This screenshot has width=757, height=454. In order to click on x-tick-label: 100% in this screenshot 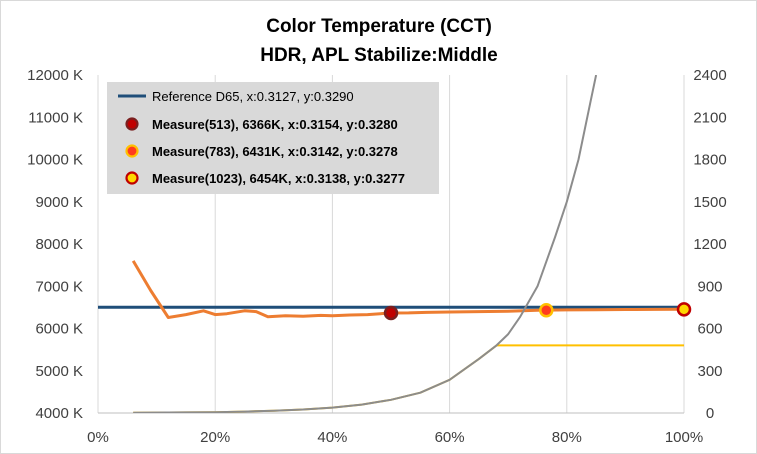, I will do `click(684, 437)`.